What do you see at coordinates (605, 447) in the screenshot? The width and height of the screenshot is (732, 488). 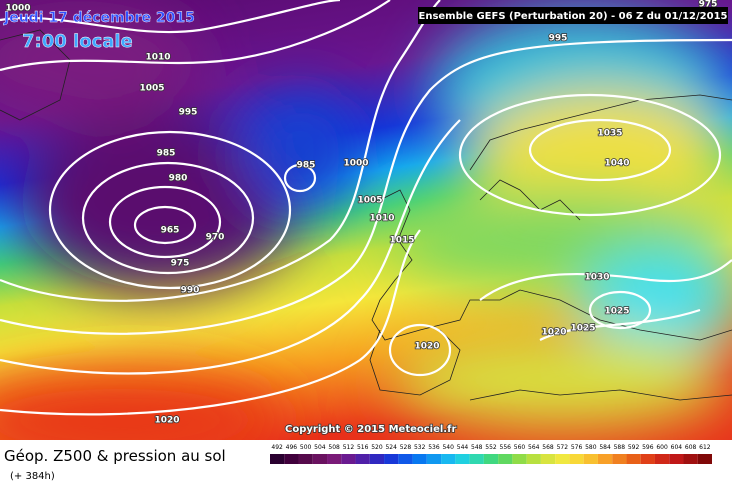 I see `scale-label: 584` at bounding box center [605, 447].